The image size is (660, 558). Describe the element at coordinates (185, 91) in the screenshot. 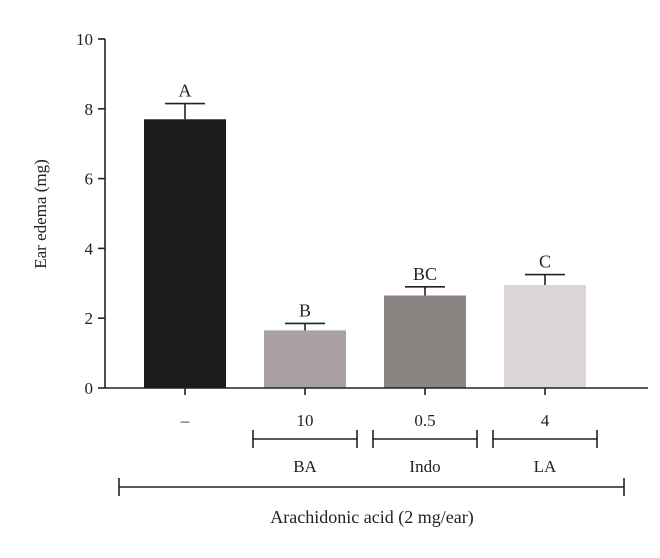

I see `significance-letter: A` at that location.